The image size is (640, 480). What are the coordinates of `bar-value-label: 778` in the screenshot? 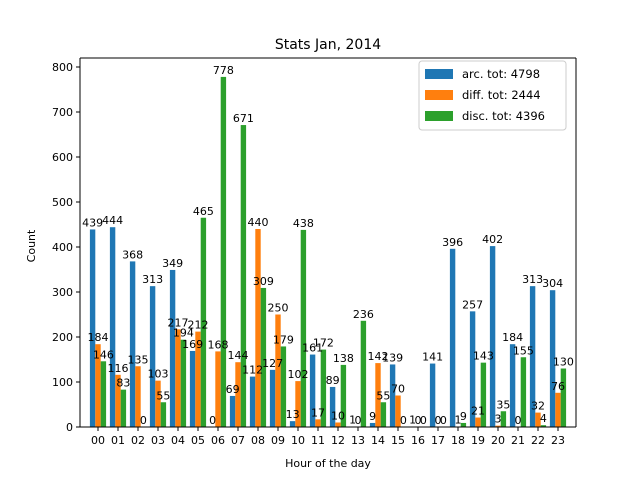 It's located at (223, 70).